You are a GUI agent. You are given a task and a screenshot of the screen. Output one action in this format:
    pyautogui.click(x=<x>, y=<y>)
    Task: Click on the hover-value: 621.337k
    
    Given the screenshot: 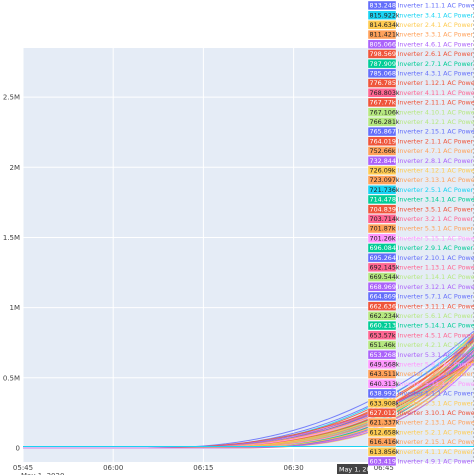 What is the action you would take?
    pyautogui.click(x=385, y=423)
    